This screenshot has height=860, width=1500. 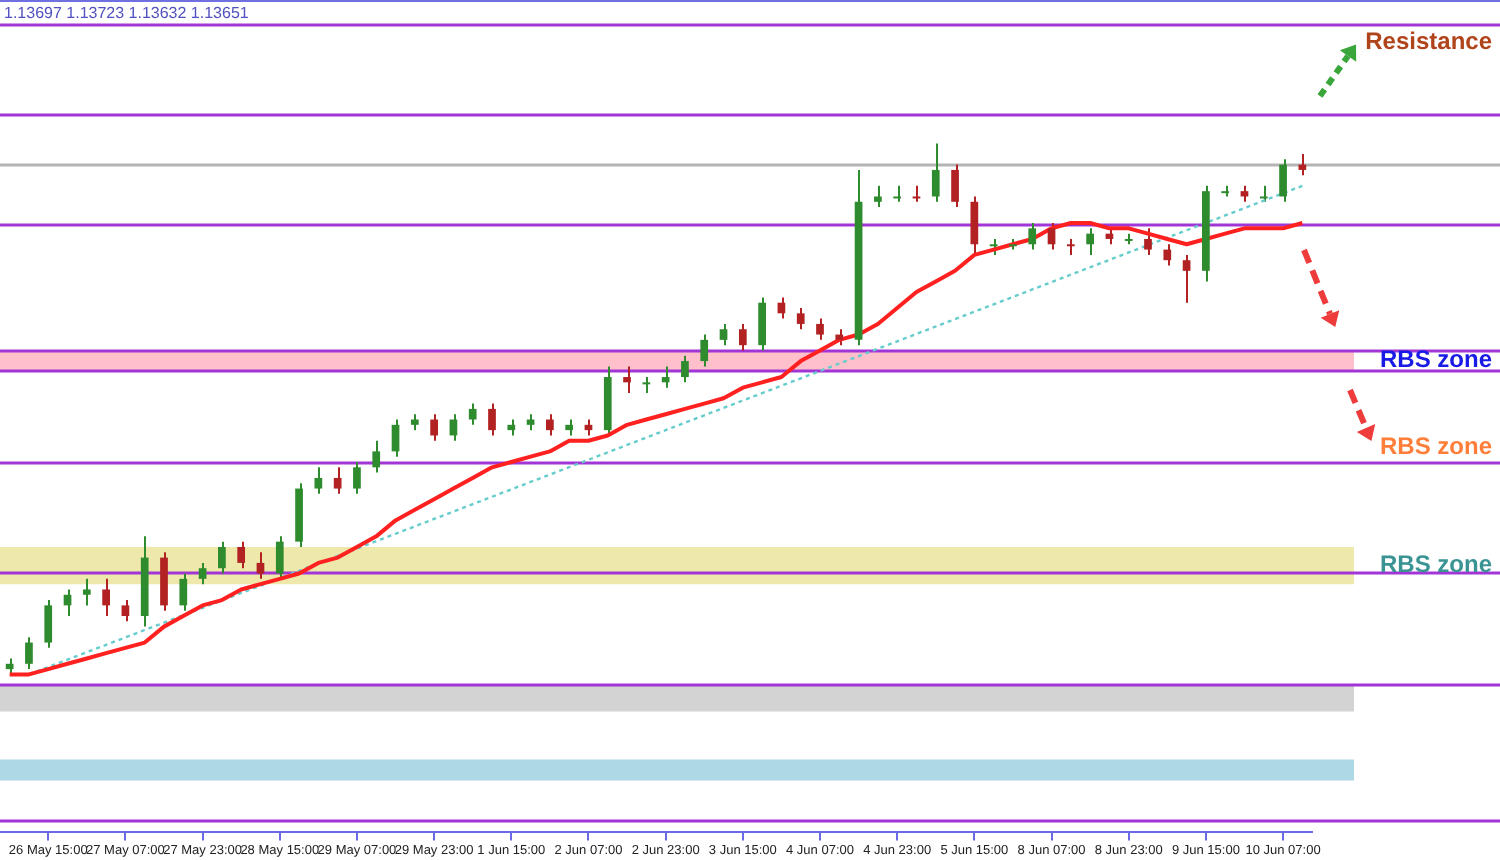 What do you see at coordinates (1436, 446) in the screenshot?
I see `ref-line-label: RBS zone` at bounding box center [1436, 446].